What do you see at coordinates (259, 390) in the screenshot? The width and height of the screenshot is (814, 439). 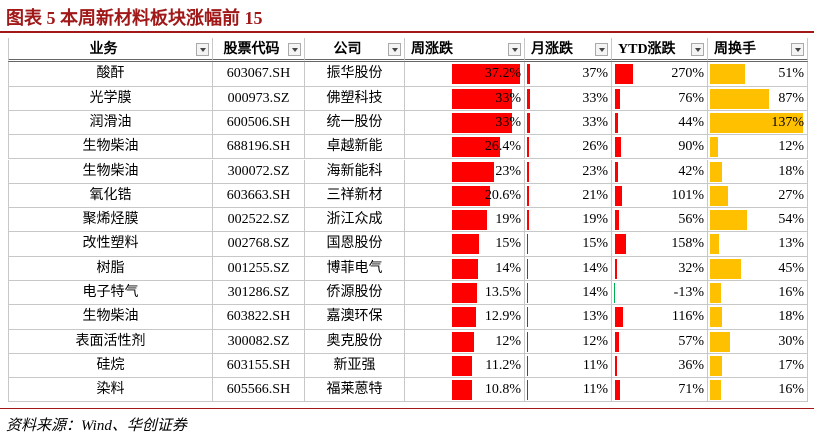 I see `table-cell: 605566.SH` at bounding box center [259, 390].